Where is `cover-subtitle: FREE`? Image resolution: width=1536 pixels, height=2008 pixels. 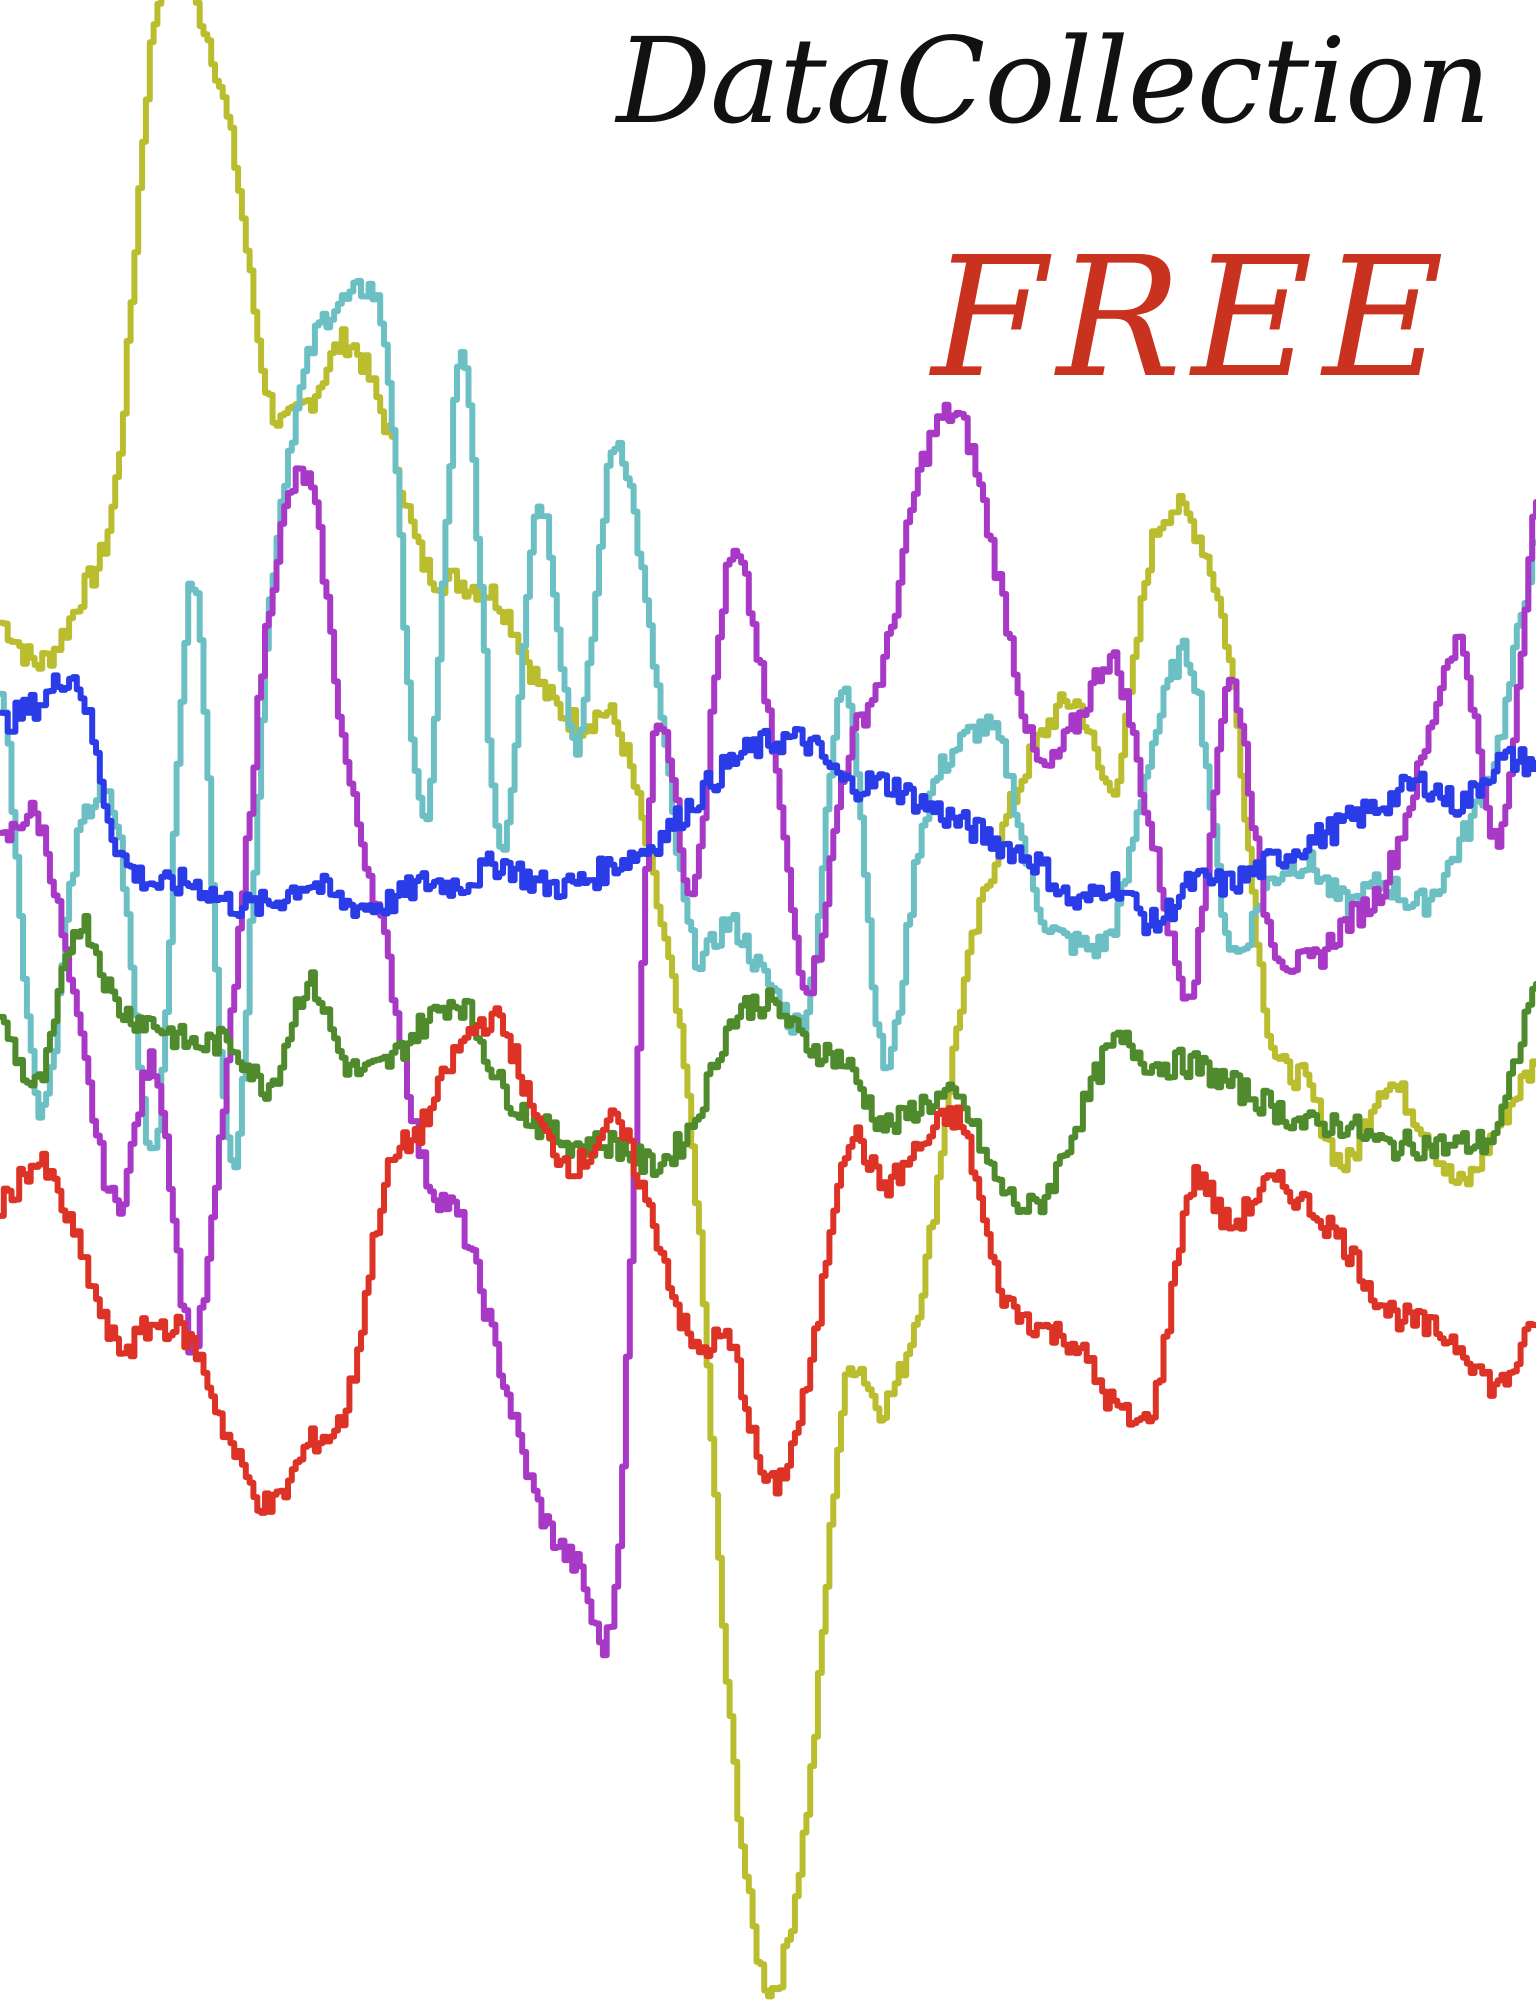 cover-subtitle: FREE is located at coordinates (1192, 318).